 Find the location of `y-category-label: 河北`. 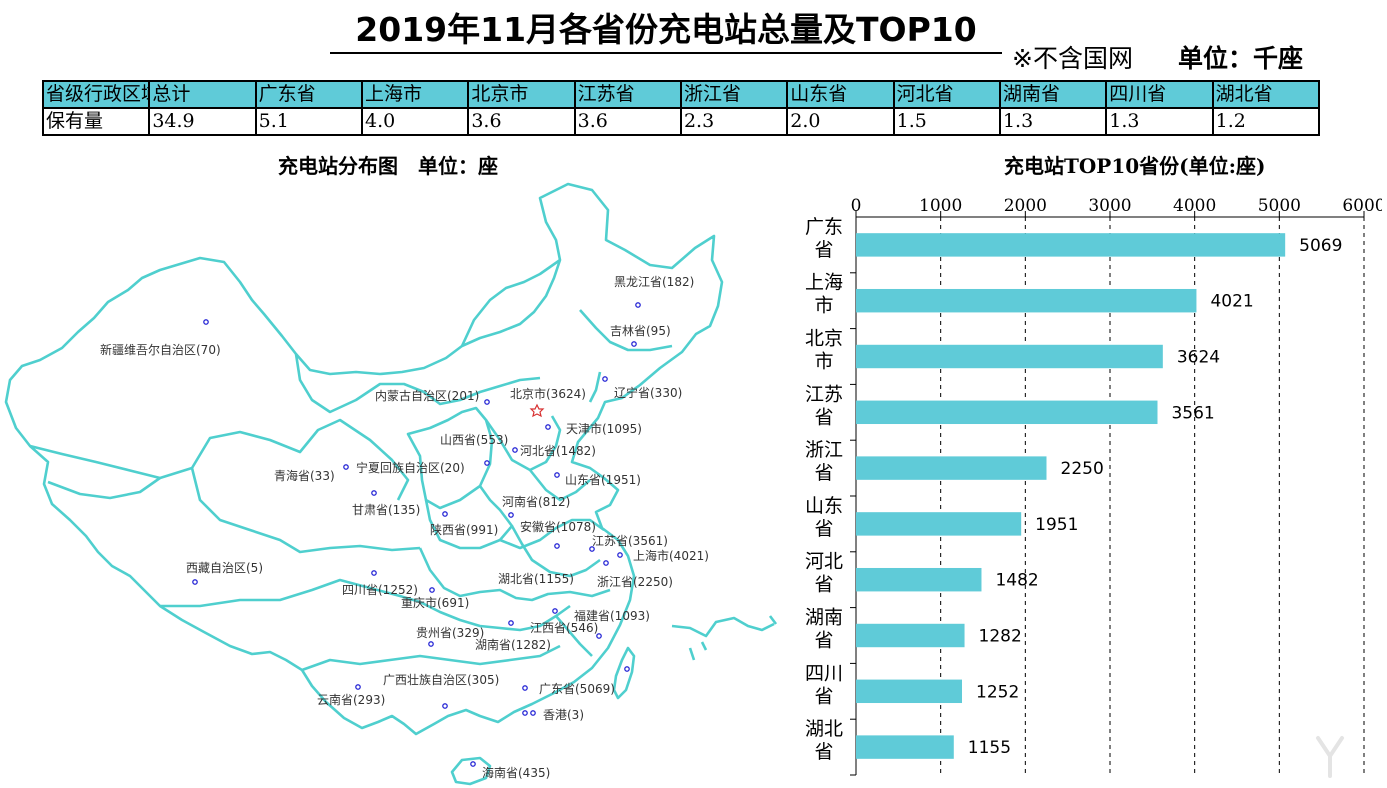

y-category-label: 河北 is located at coordinates (824, 562).